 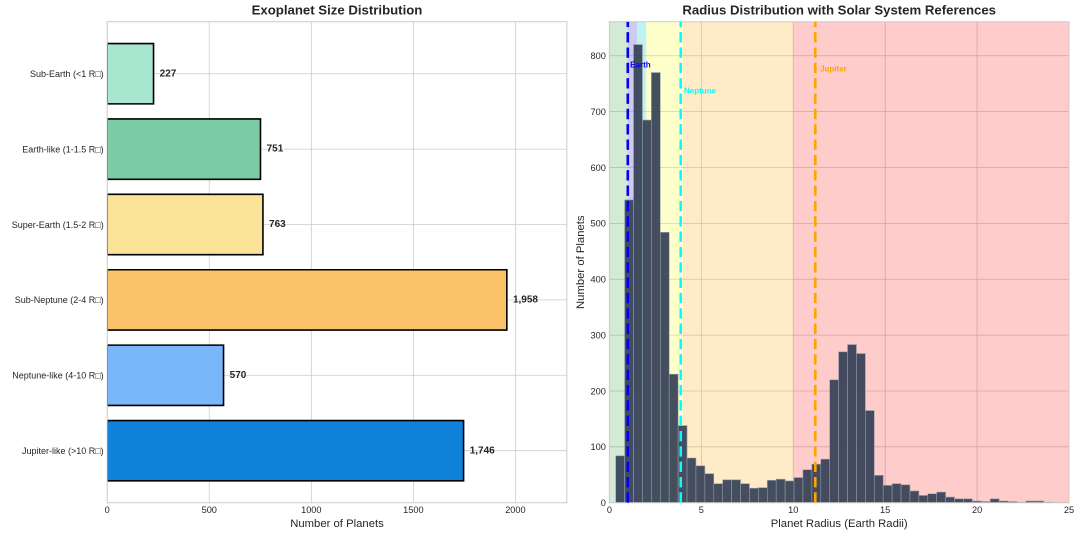 I want to click on svg-text: Super-Earth (1.5-2 R□), so click(x=58, y=225).